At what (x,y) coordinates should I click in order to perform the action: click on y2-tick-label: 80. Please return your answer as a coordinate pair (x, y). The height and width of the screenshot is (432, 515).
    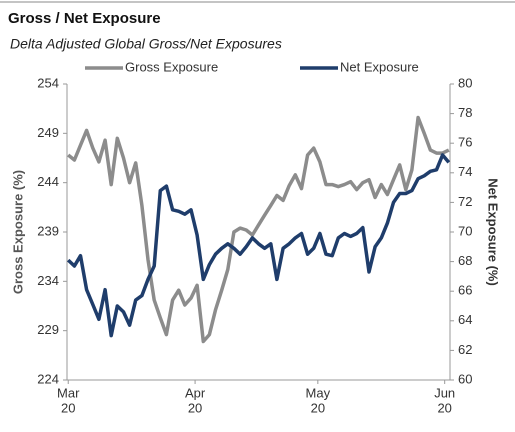
    Looking at the image, I should click on (465, 82).